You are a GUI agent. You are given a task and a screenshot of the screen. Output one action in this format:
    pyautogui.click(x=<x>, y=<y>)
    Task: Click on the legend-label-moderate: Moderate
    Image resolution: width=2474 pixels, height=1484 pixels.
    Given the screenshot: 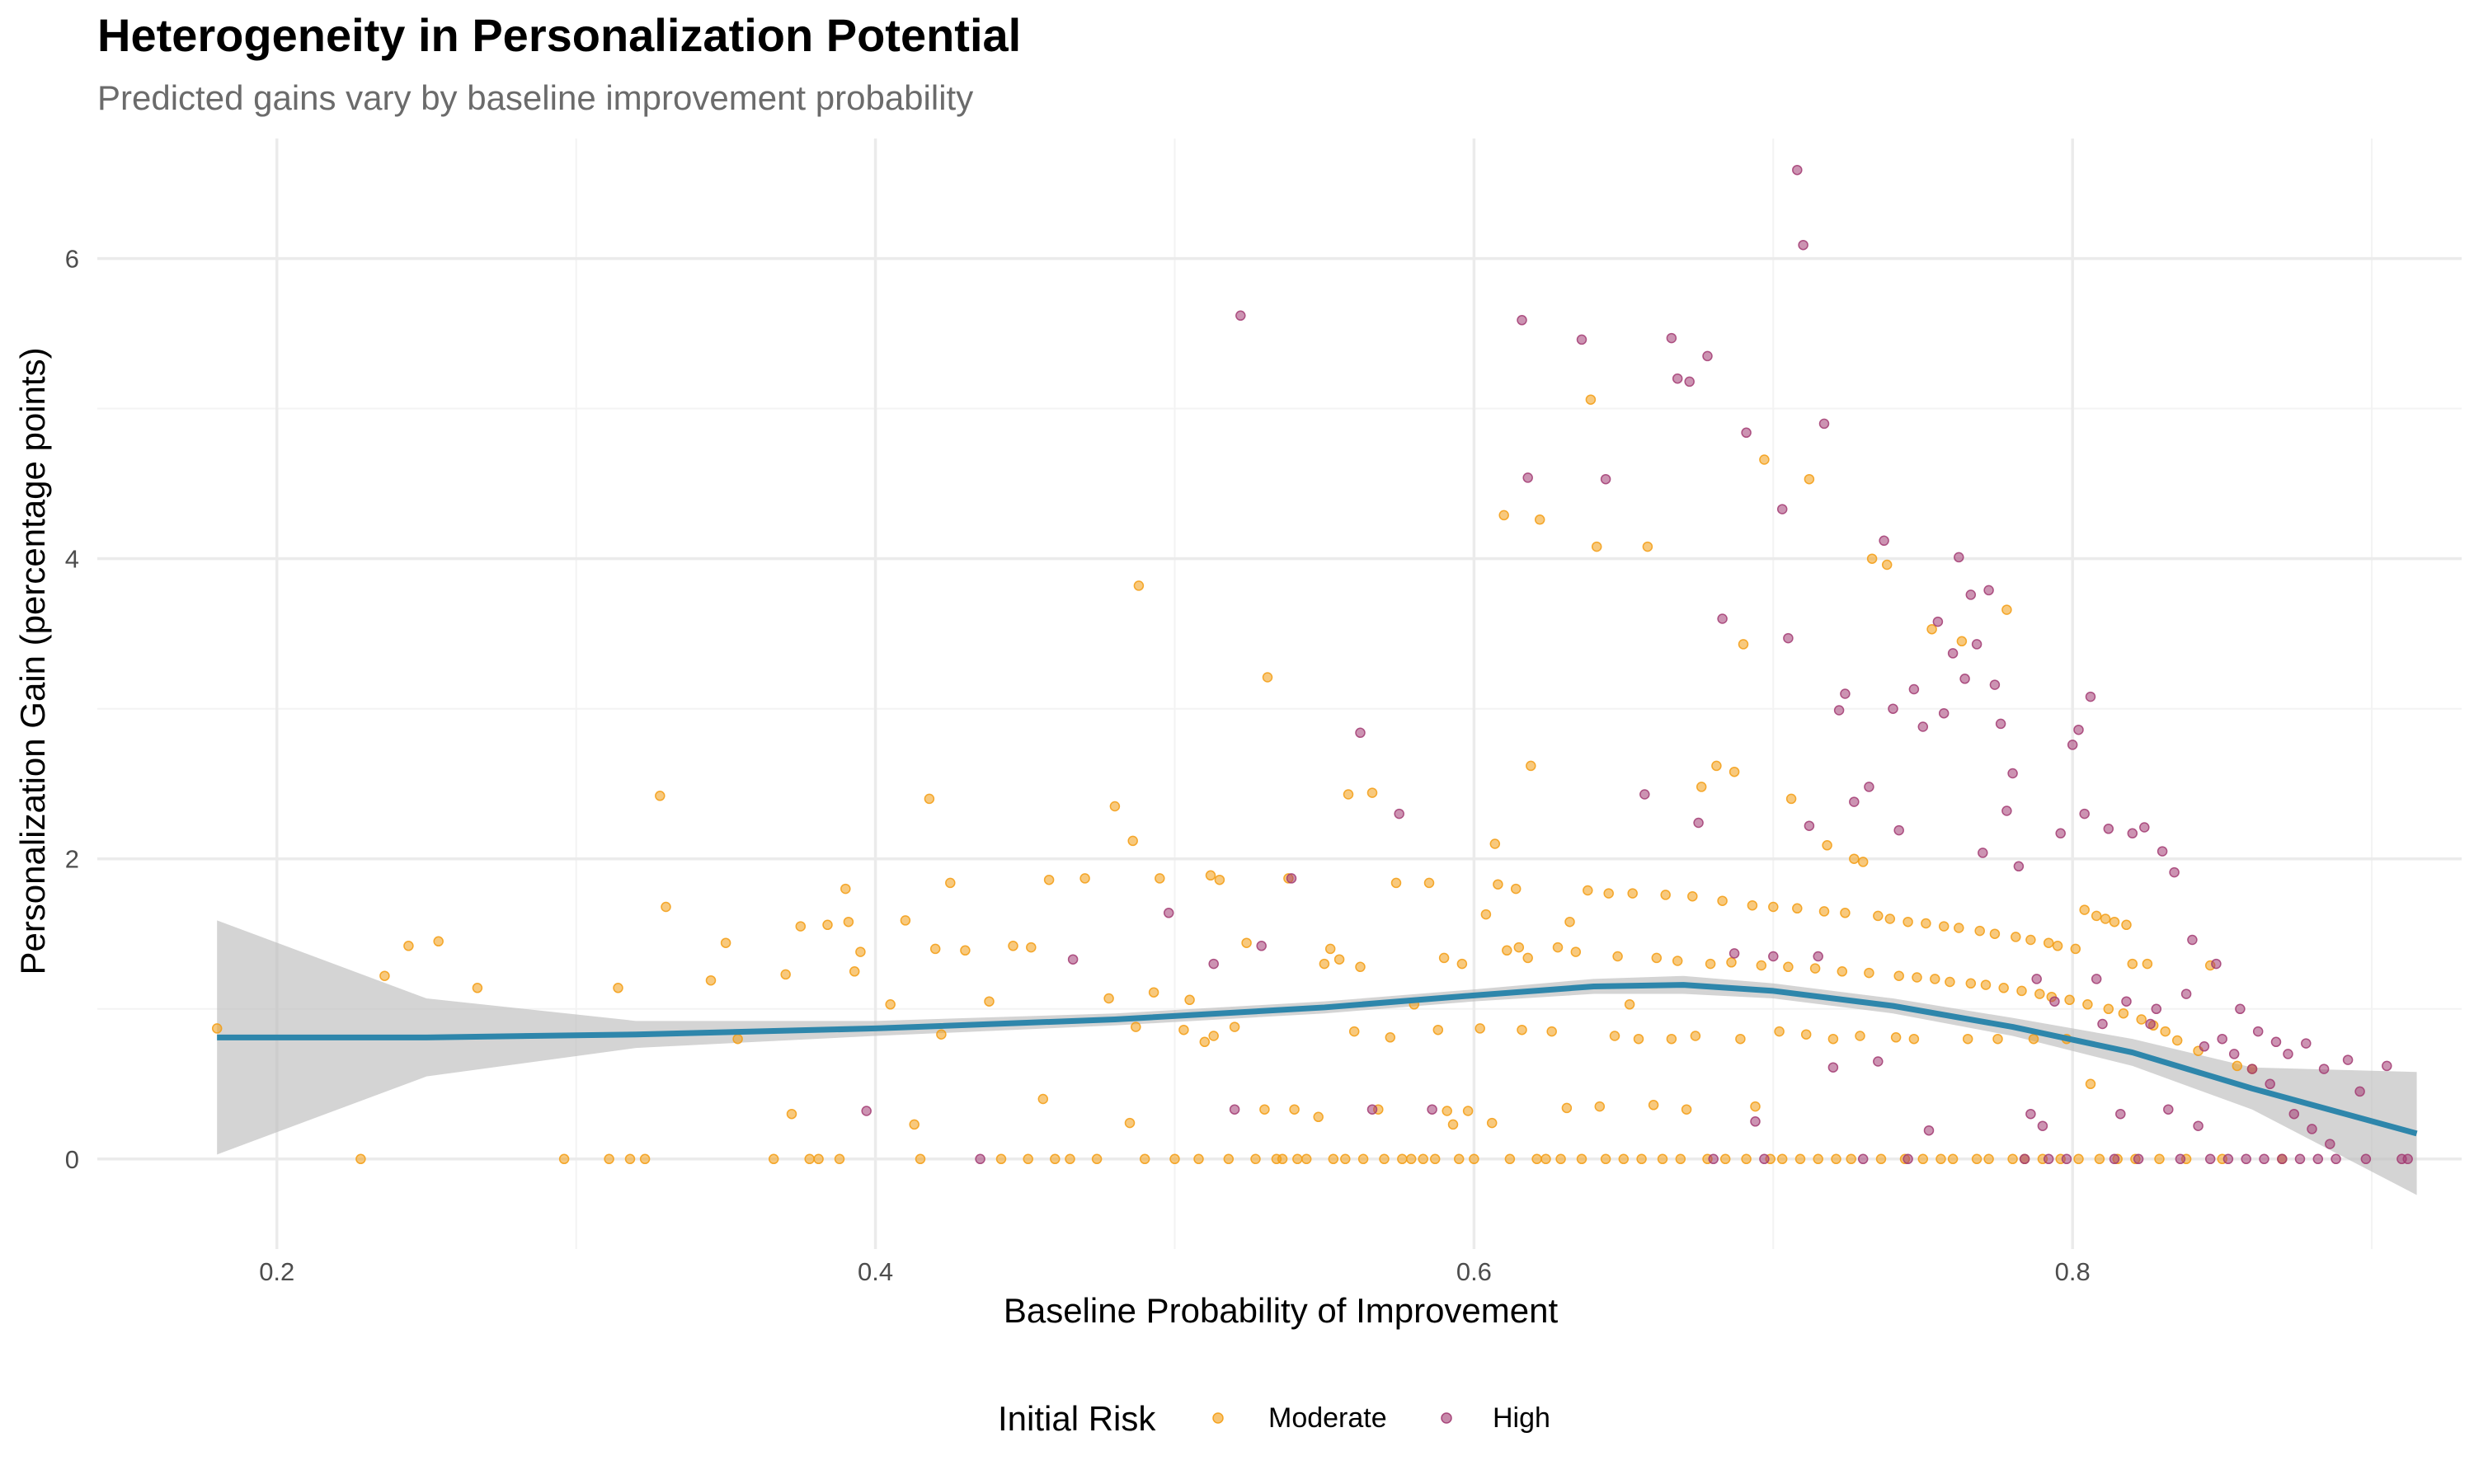 What is the action you would take?
    pyautogui.click(x=1327, y=1418)
    